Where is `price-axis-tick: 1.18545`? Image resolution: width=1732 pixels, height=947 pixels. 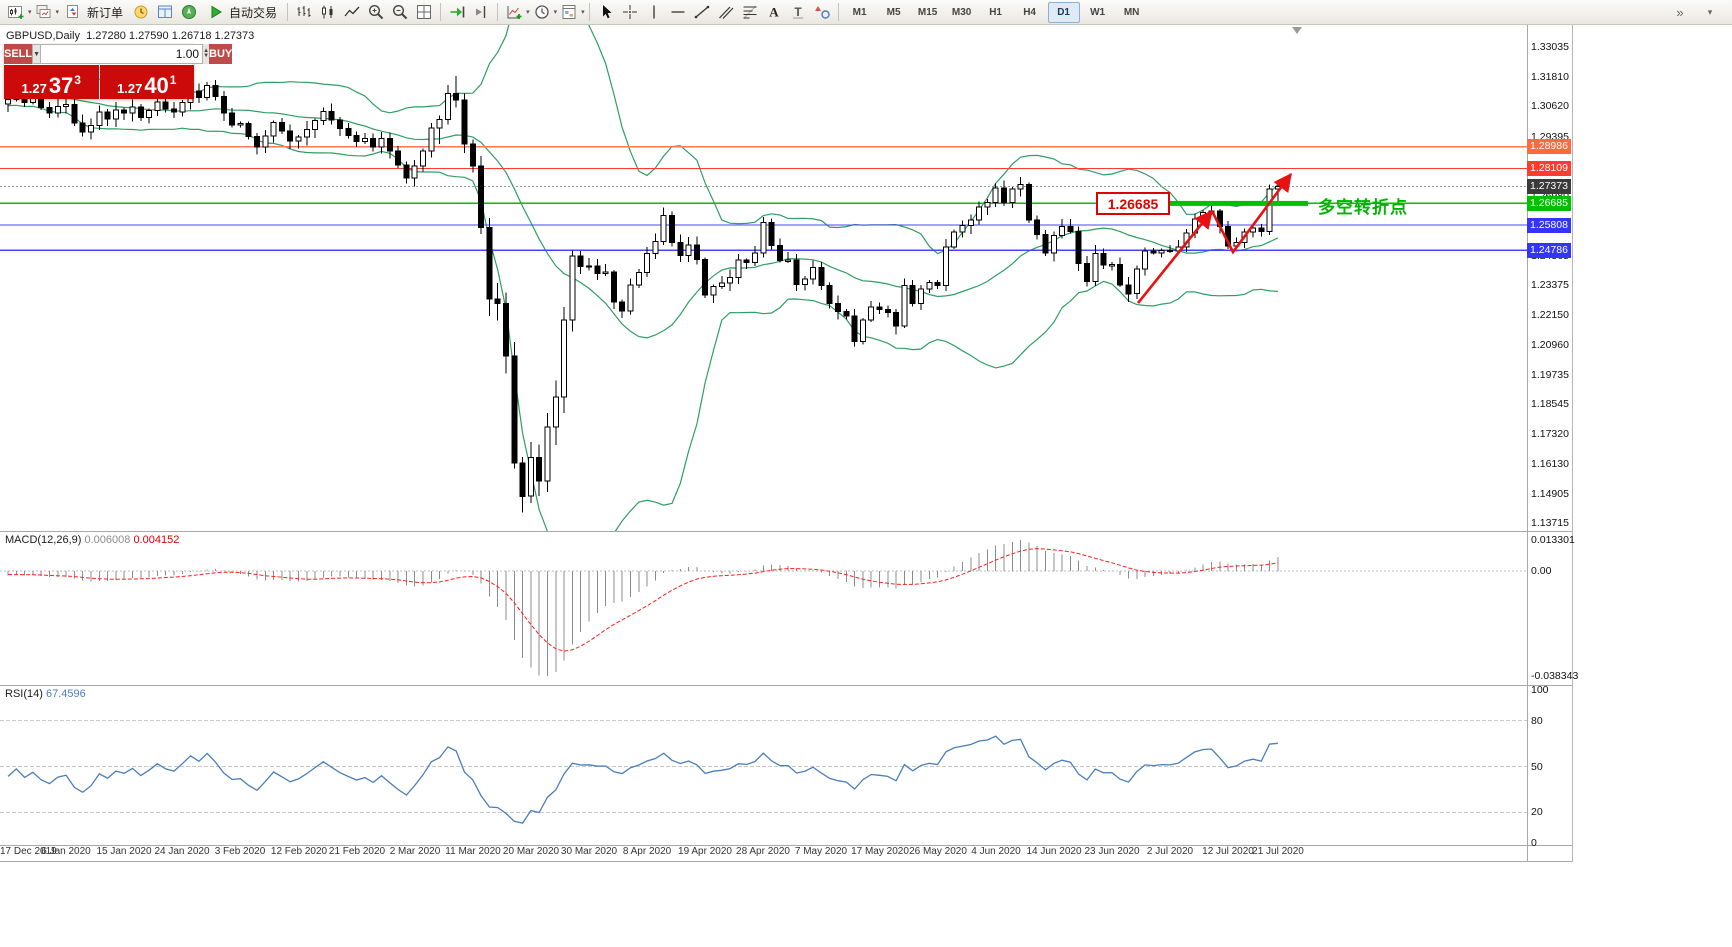
price-axis-tick: 1.18545 is located at coordinates (1550, 404).